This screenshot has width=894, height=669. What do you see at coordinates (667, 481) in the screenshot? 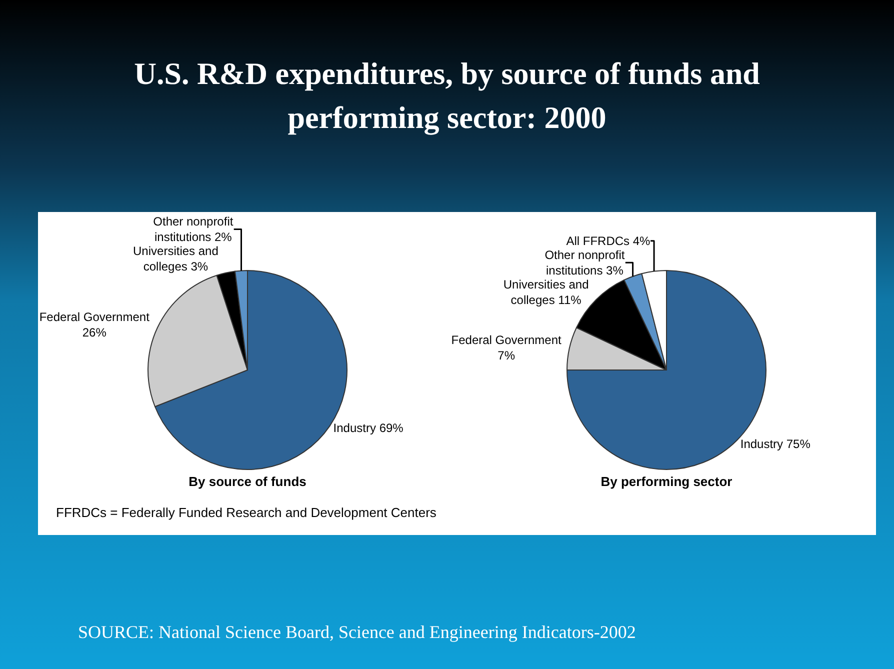
I see `text: By performing sector` at bounding box center [667, 481].